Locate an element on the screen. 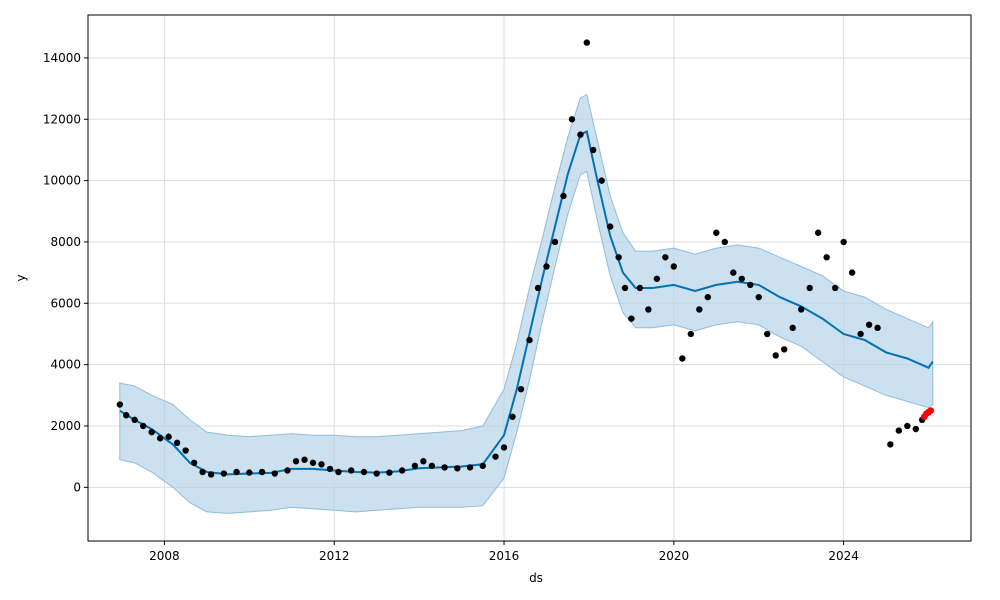 The height and width of the screenshot is (600, 1000). y-tick-label: 2000 is located at coordinates (65, 426).